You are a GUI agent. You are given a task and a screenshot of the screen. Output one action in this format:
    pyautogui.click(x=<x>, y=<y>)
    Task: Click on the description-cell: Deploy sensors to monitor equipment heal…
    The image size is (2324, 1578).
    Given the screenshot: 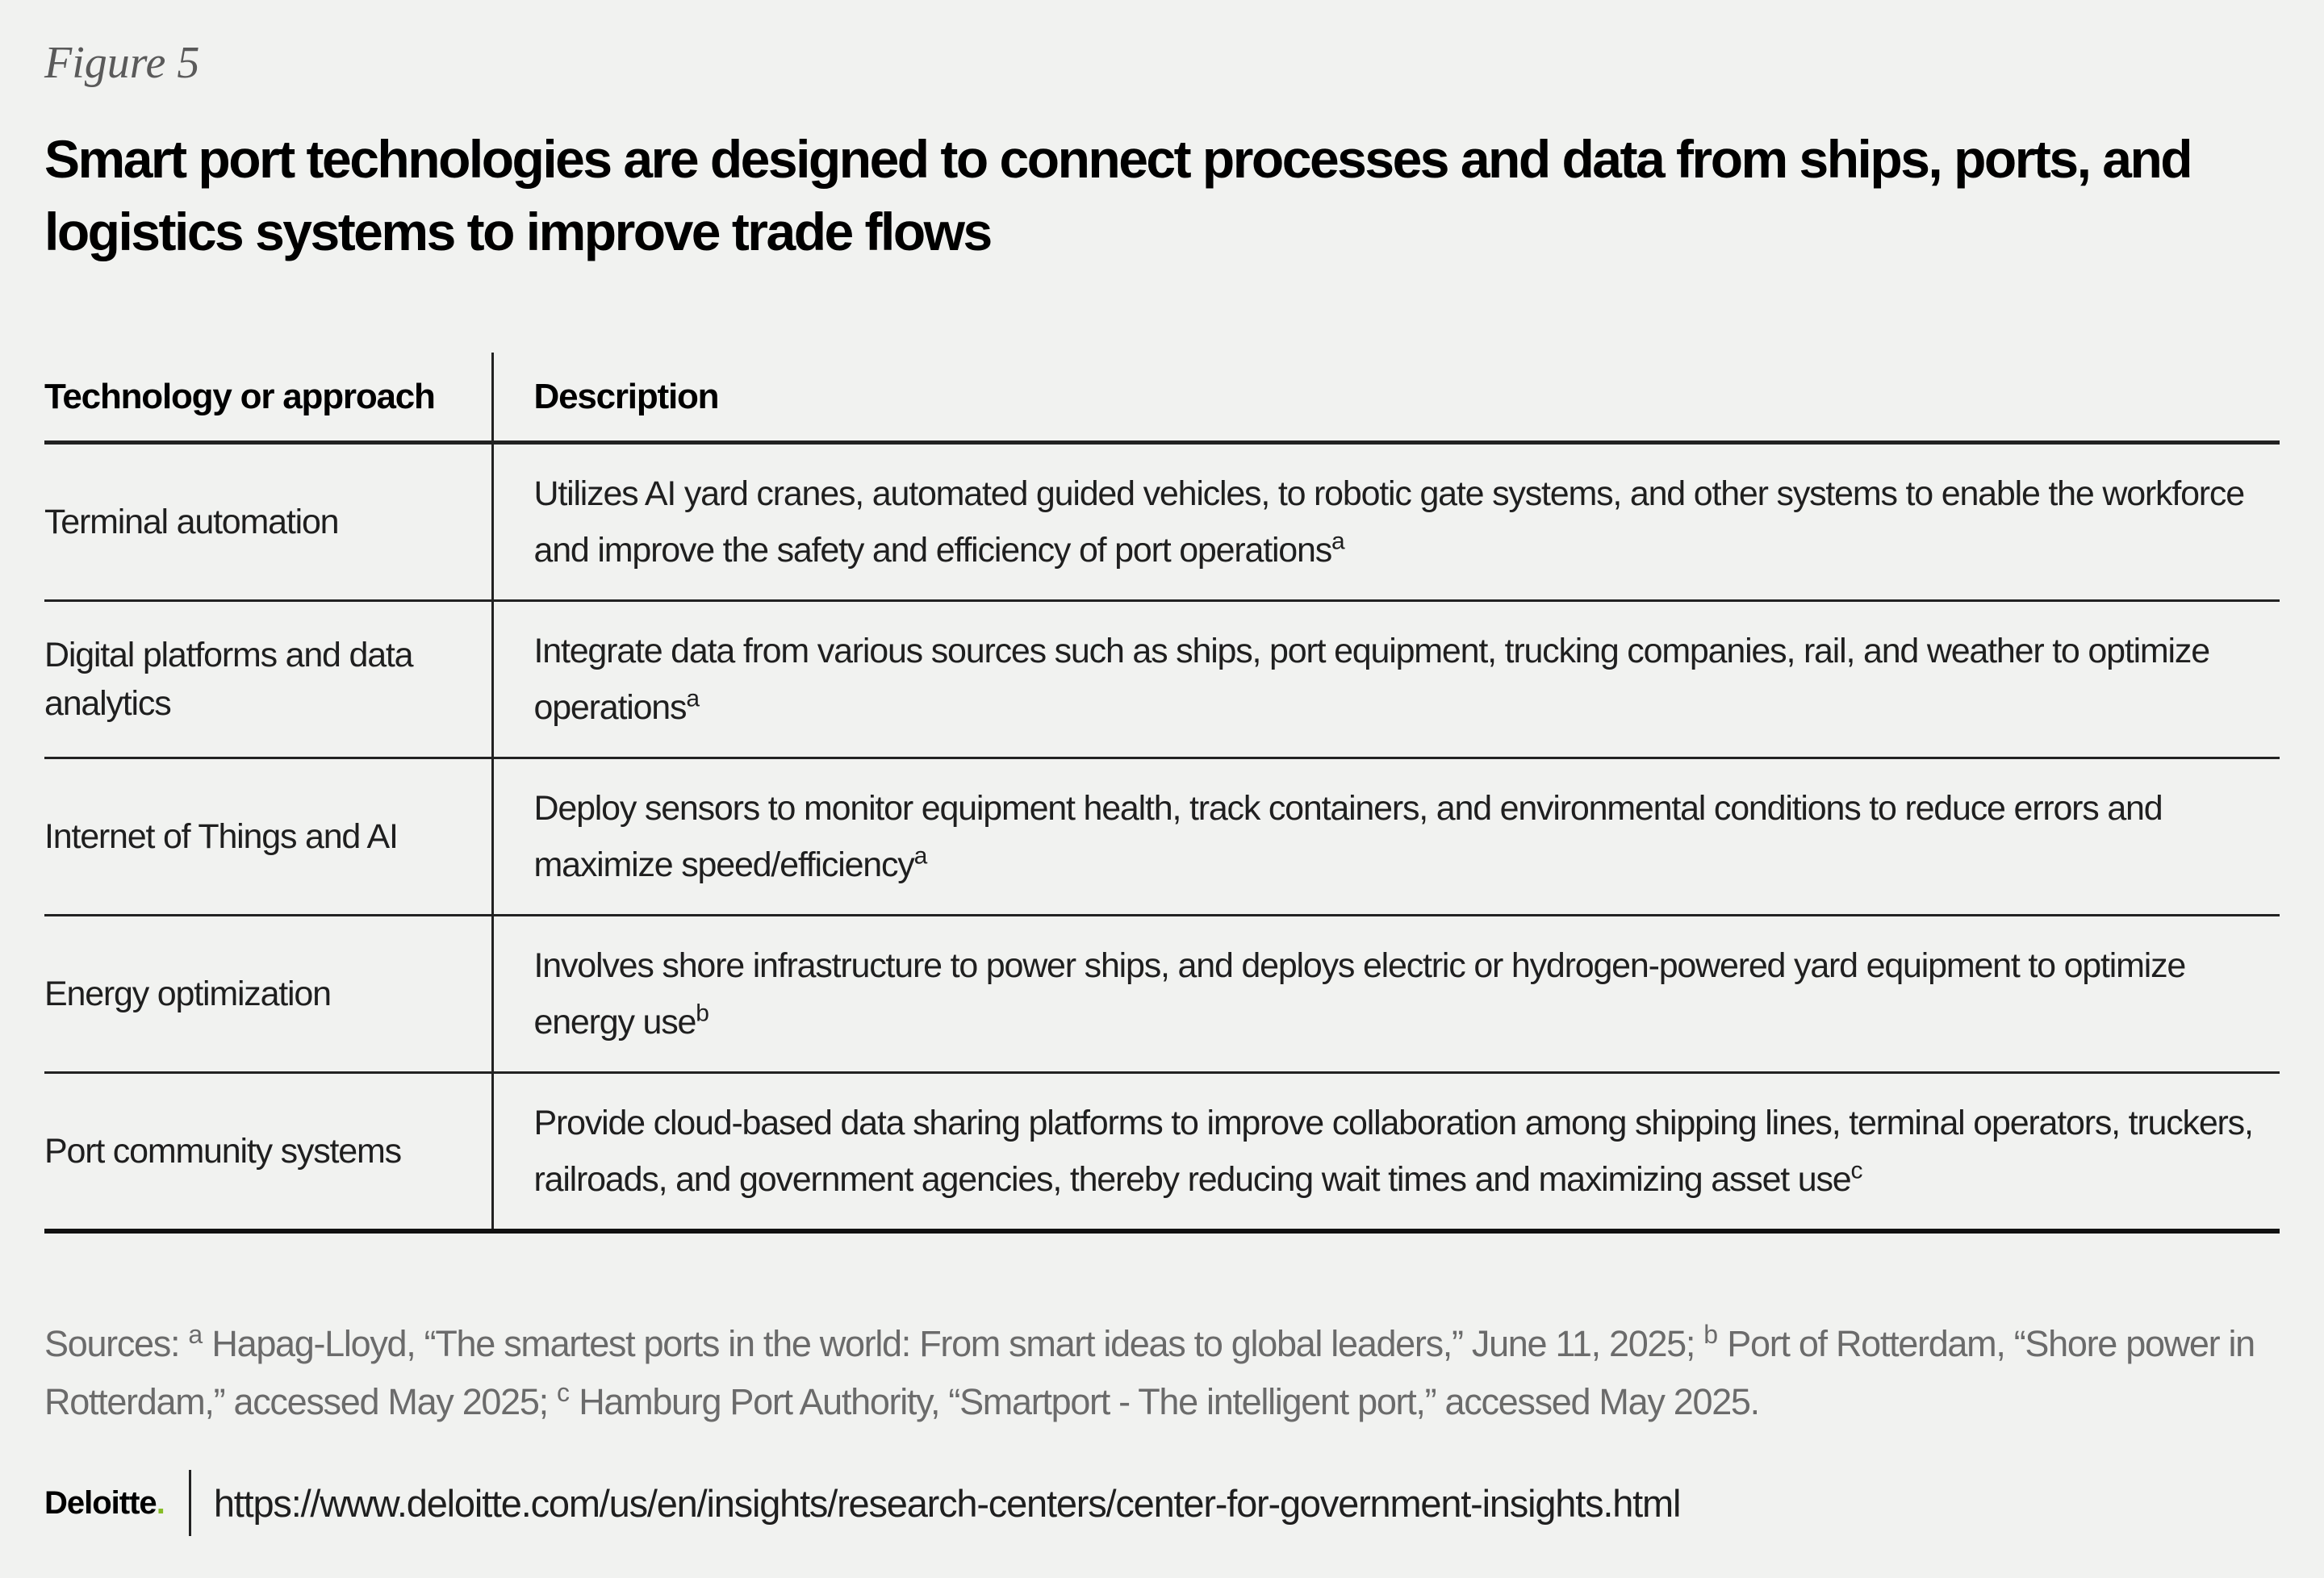 What is the action you would take?
    pyautogui.click(x=1386, y=837)
    